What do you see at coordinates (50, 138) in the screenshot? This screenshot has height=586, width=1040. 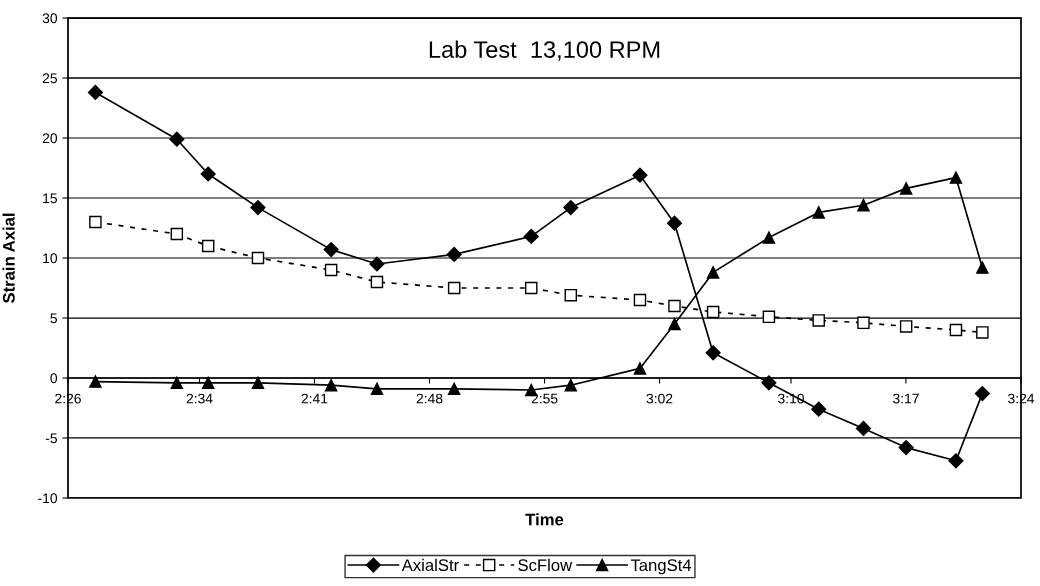 I see `y-tick-label: 20` at bounding box center [50, 138].